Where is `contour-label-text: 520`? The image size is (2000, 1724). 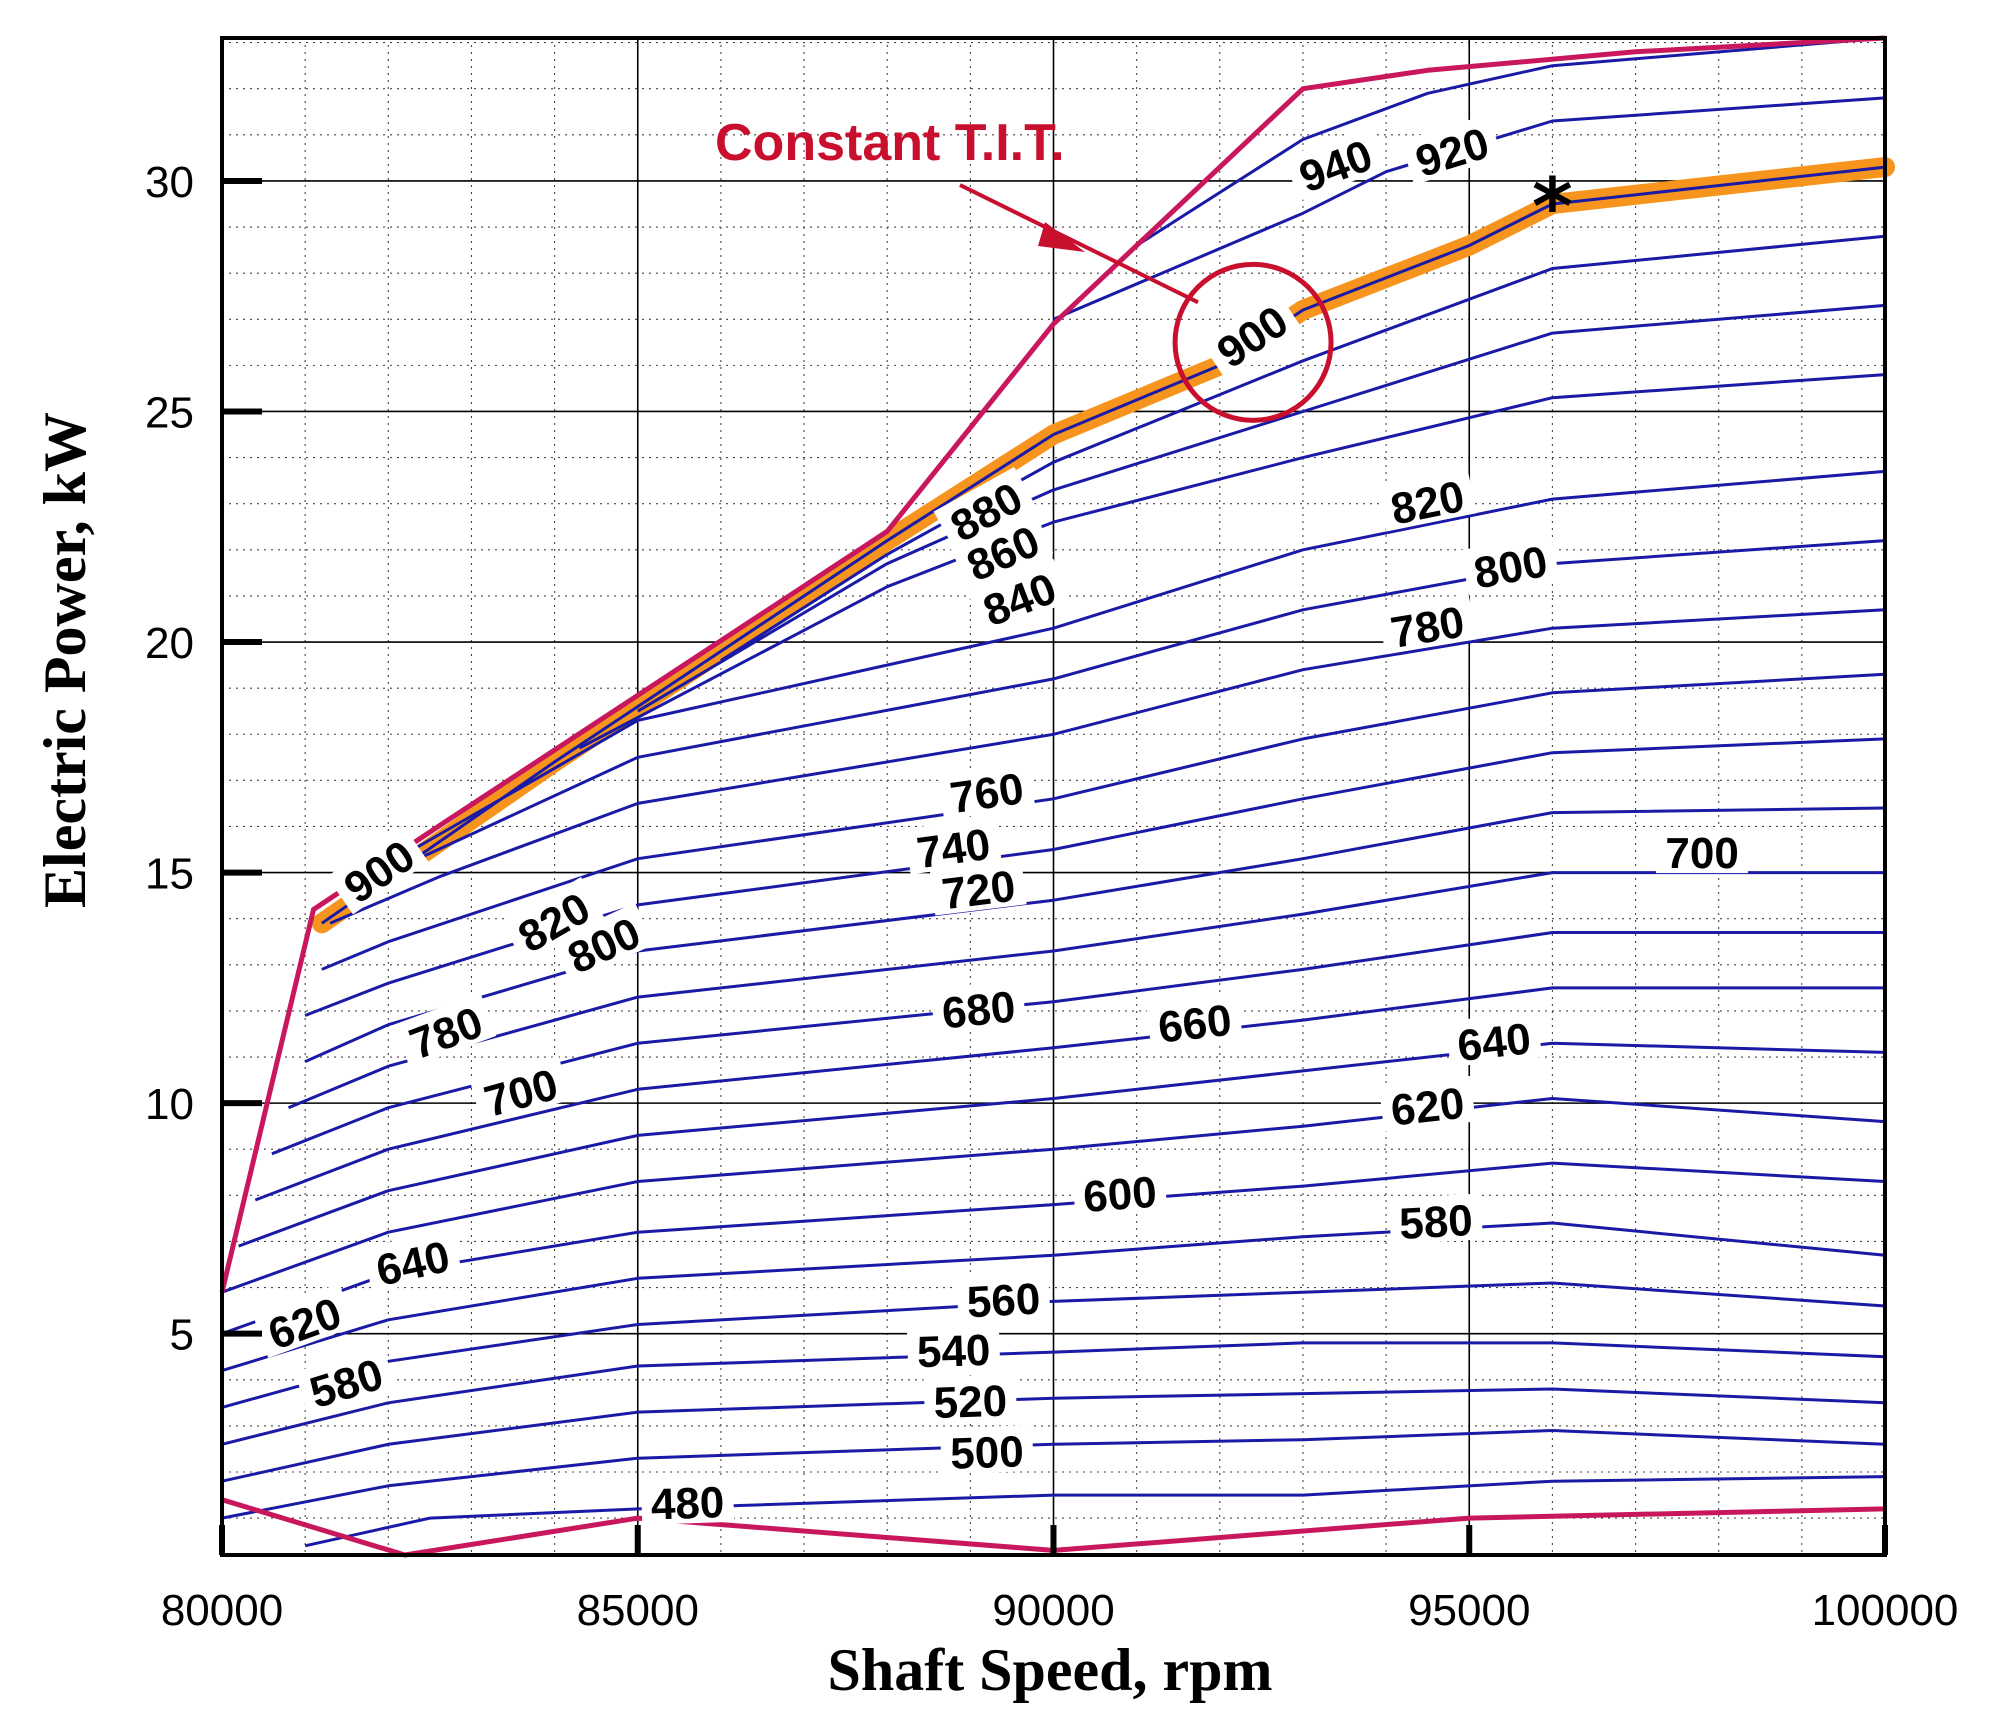
contour-label-text: 520 is located at coordinates (970, 1402).